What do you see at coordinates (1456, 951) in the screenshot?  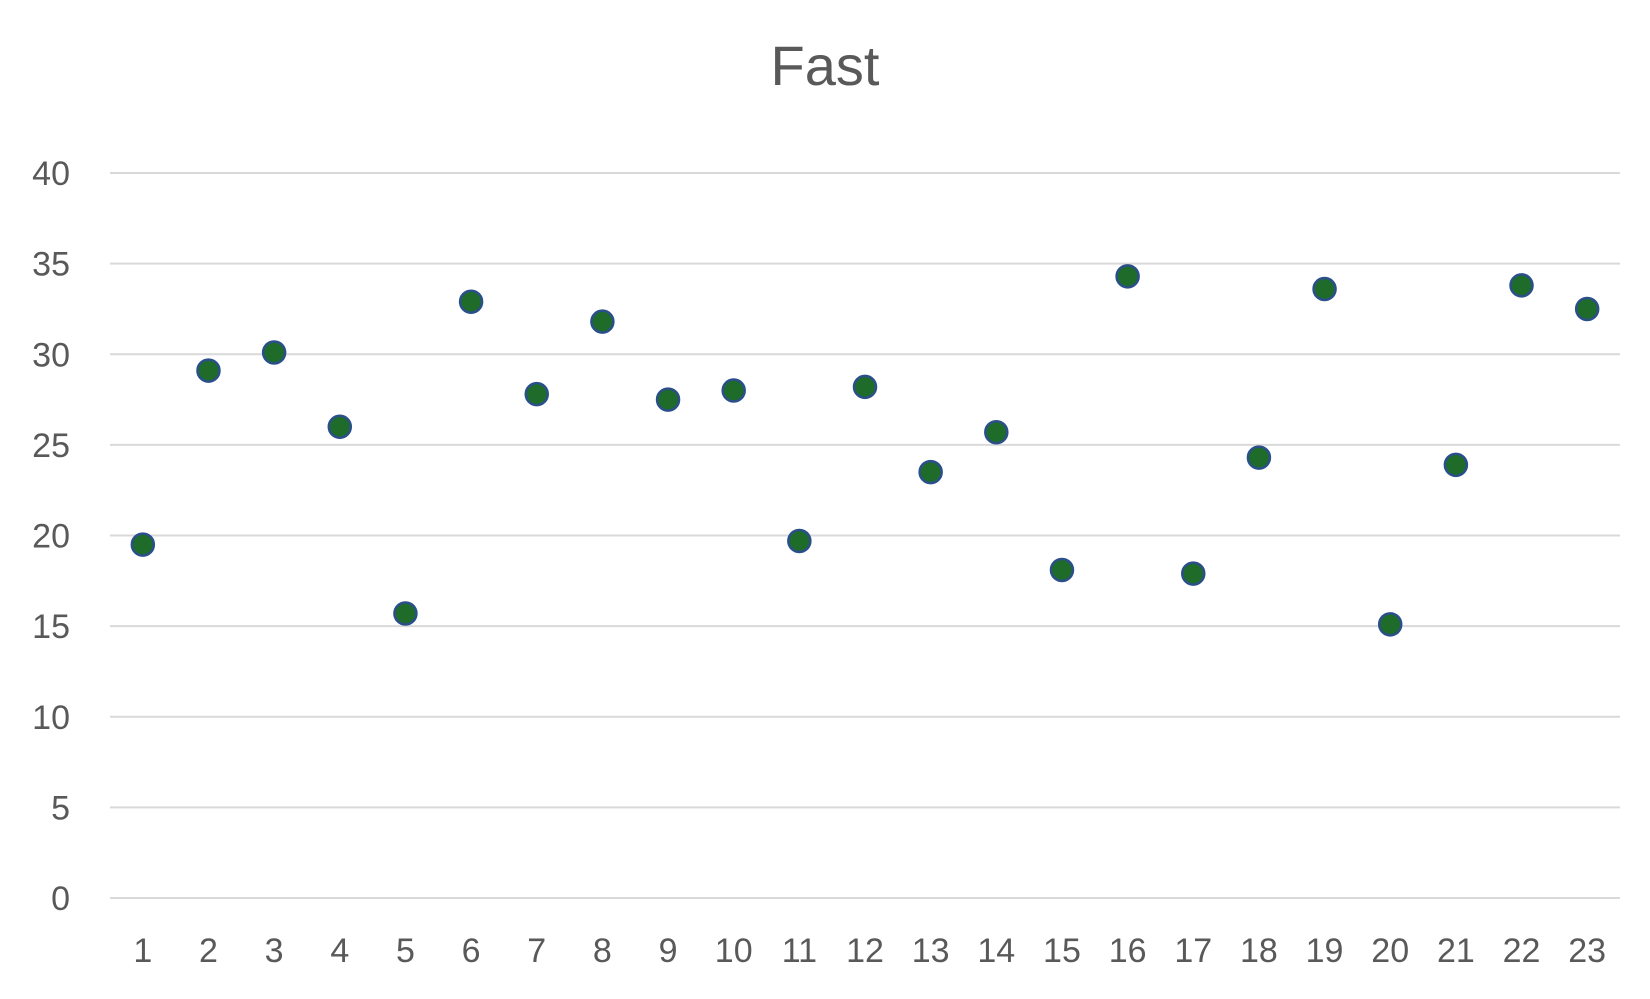 I see `x-tick-label: 21` at bounding box center [1456, 951].